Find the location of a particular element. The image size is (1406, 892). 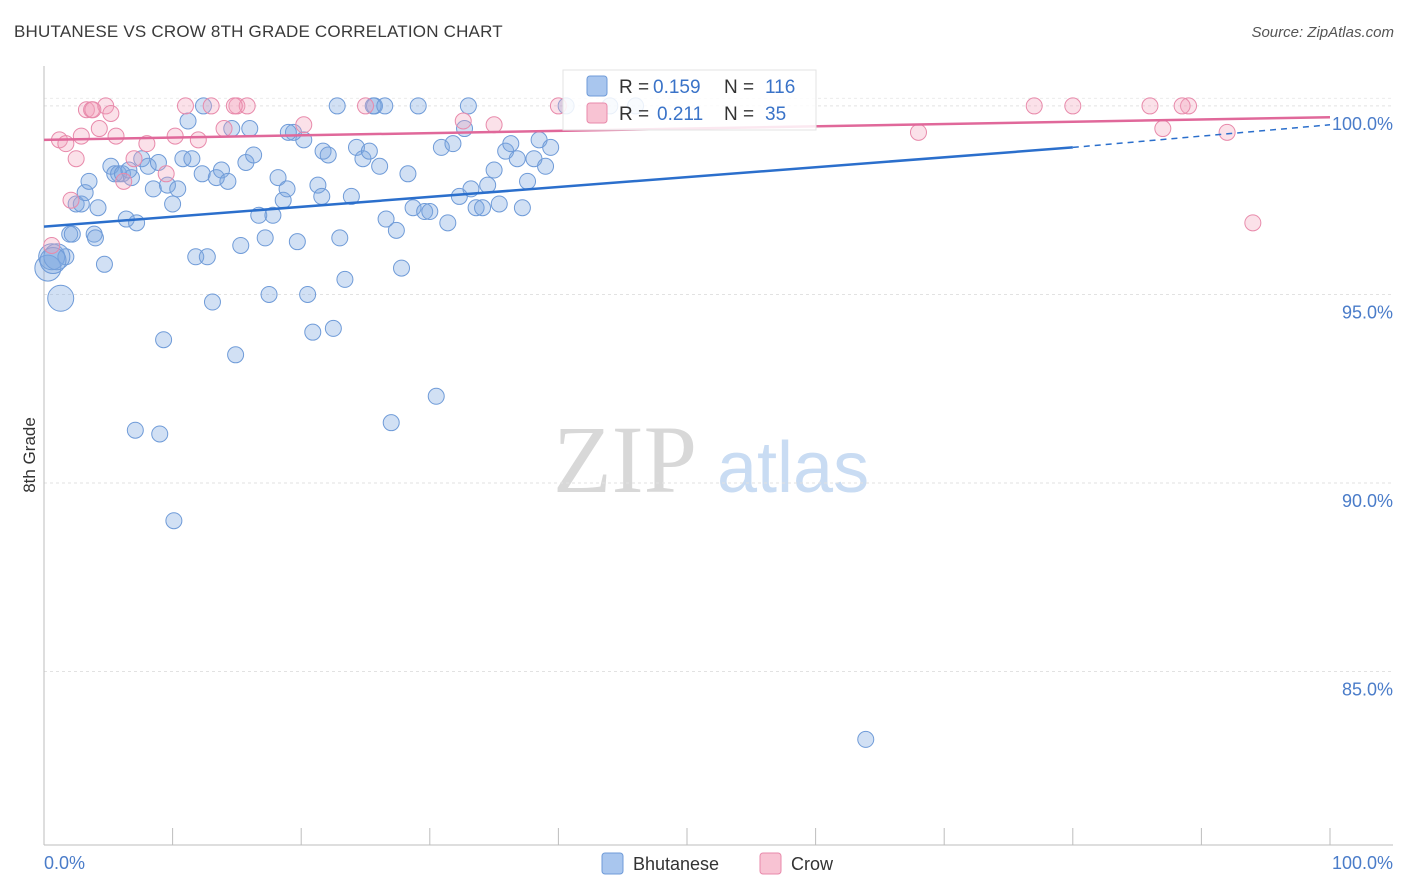

bhutanese-trend-line is located at coordinates (558, 187).